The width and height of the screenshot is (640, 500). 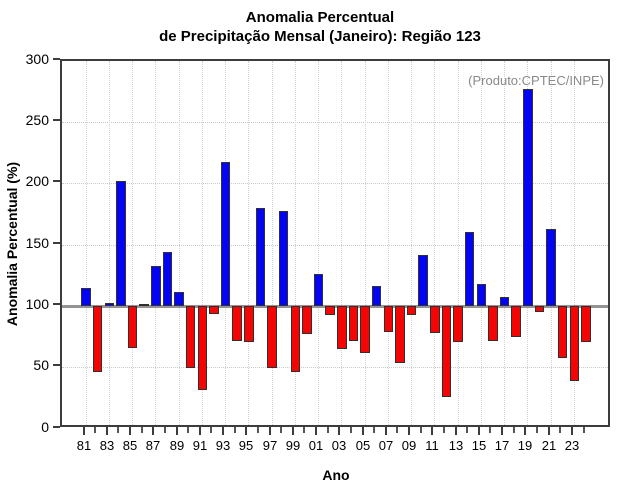 What do you see at coordinates (237, 323) in the screenshot?
I see `bar-1994` at bounding box center [237, 323].